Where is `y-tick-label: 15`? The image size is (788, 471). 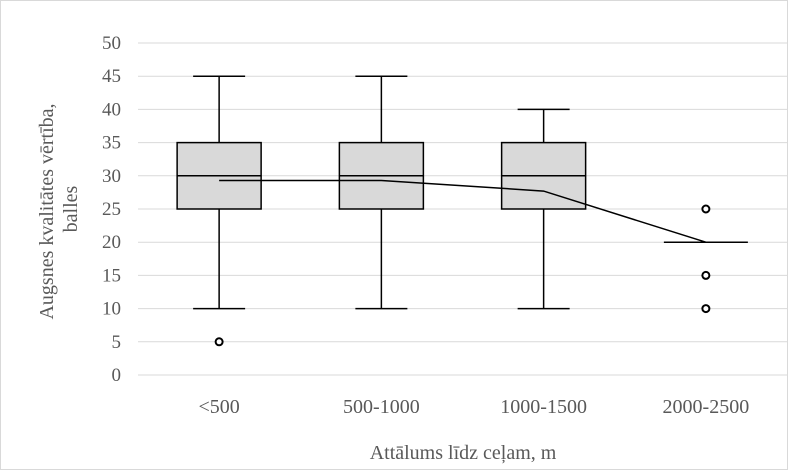
y-tick-label: 15 is located at coordinates (111, 275).